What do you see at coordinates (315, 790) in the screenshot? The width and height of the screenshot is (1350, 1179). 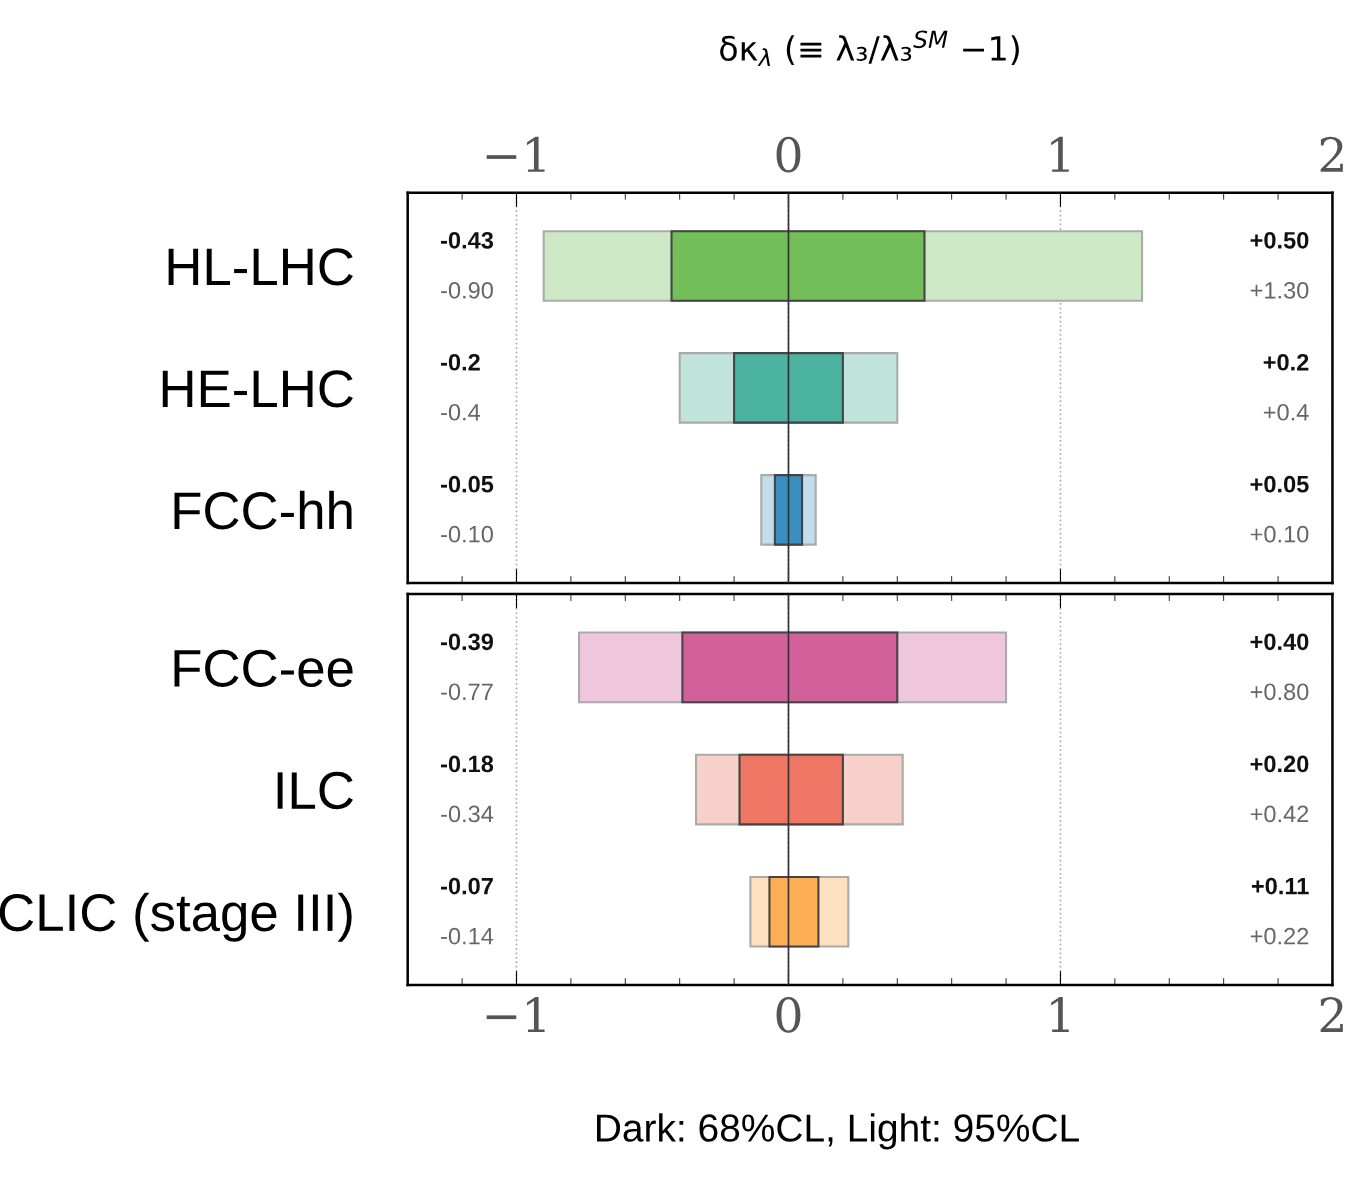 I see `y-tick-label: ILC` at bounding box center [315, 790].